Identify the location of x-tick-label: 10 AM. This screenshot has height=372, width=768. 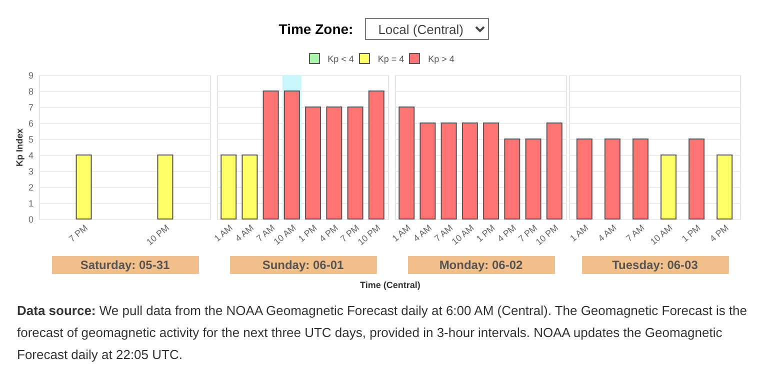
(661, 234).